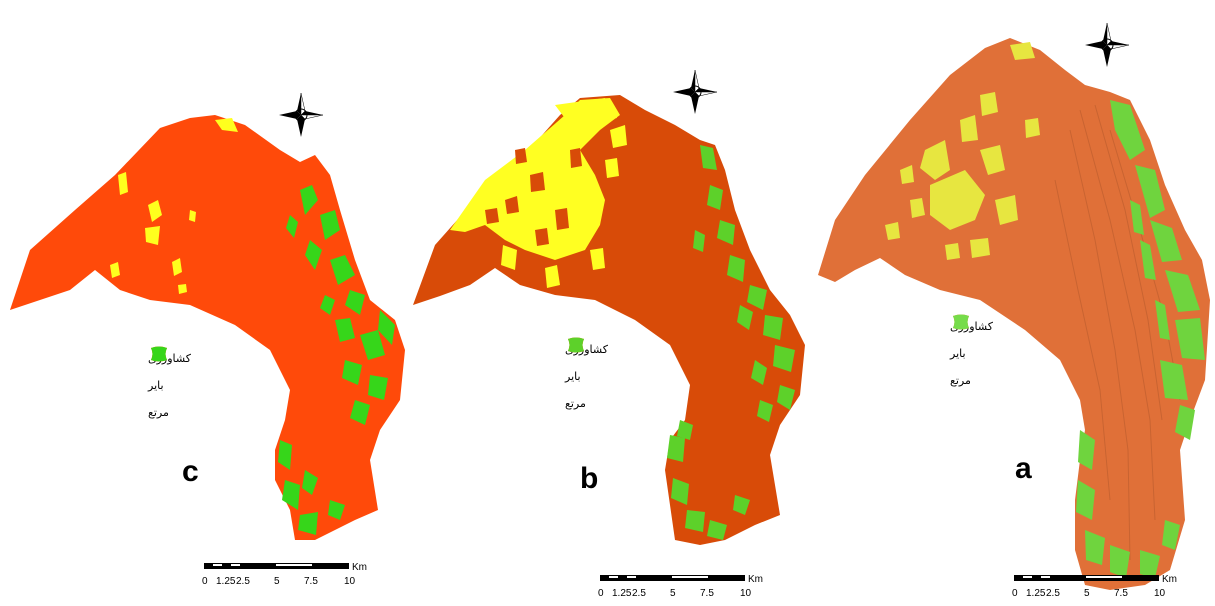  Describe the element at coordinates (190, 472) in the screenshot. I see `panel-label-c: c` at that location.